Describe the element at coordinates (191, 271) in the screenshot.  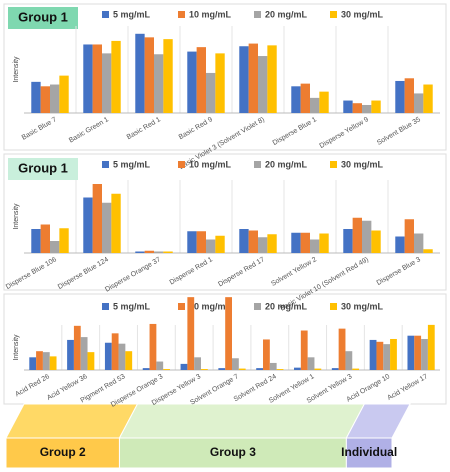
I see `x-tick-label: Disperse Red 1` at that location.